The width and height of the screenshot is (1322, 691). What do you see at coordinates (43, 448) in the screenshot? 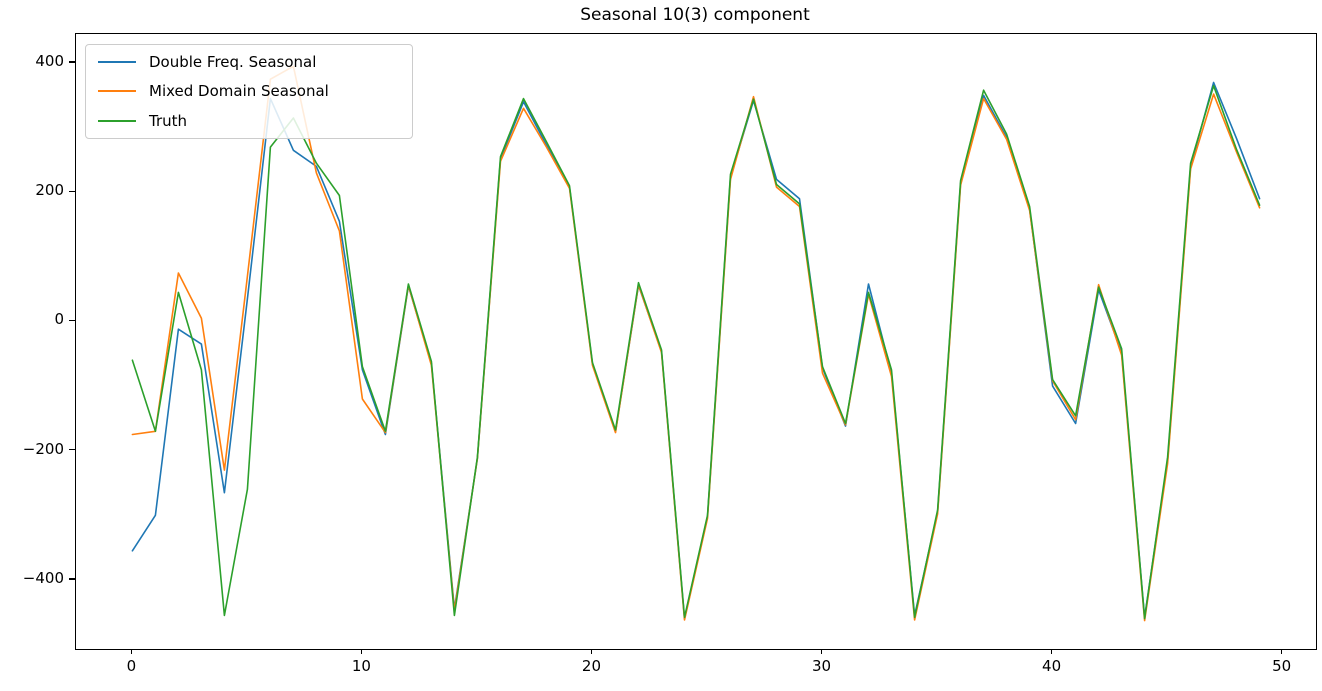
I see `y-tick-label: −200` at bounding box center [43, 448].